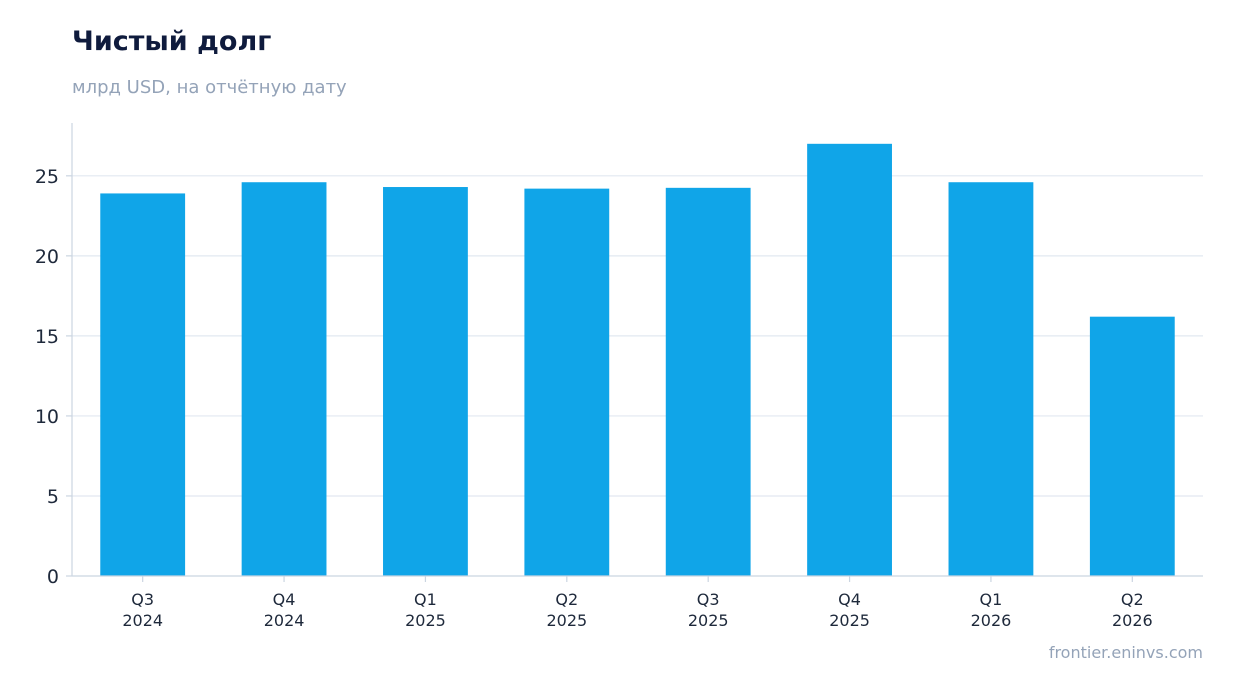  I want to click on y-tick-label: 10, so click(47, 417).